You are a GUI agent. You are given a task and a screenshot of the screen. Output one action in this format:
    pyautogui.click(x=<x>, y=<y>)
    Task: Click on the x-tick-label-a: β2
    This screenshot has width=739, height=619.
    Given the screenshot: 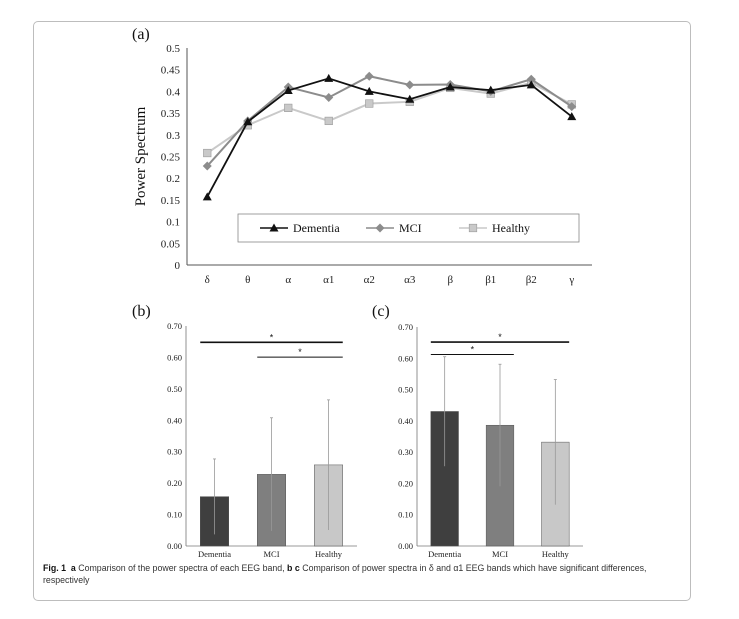 What is the action you would take?
    pyautogui.click(x=531, y=280)
    